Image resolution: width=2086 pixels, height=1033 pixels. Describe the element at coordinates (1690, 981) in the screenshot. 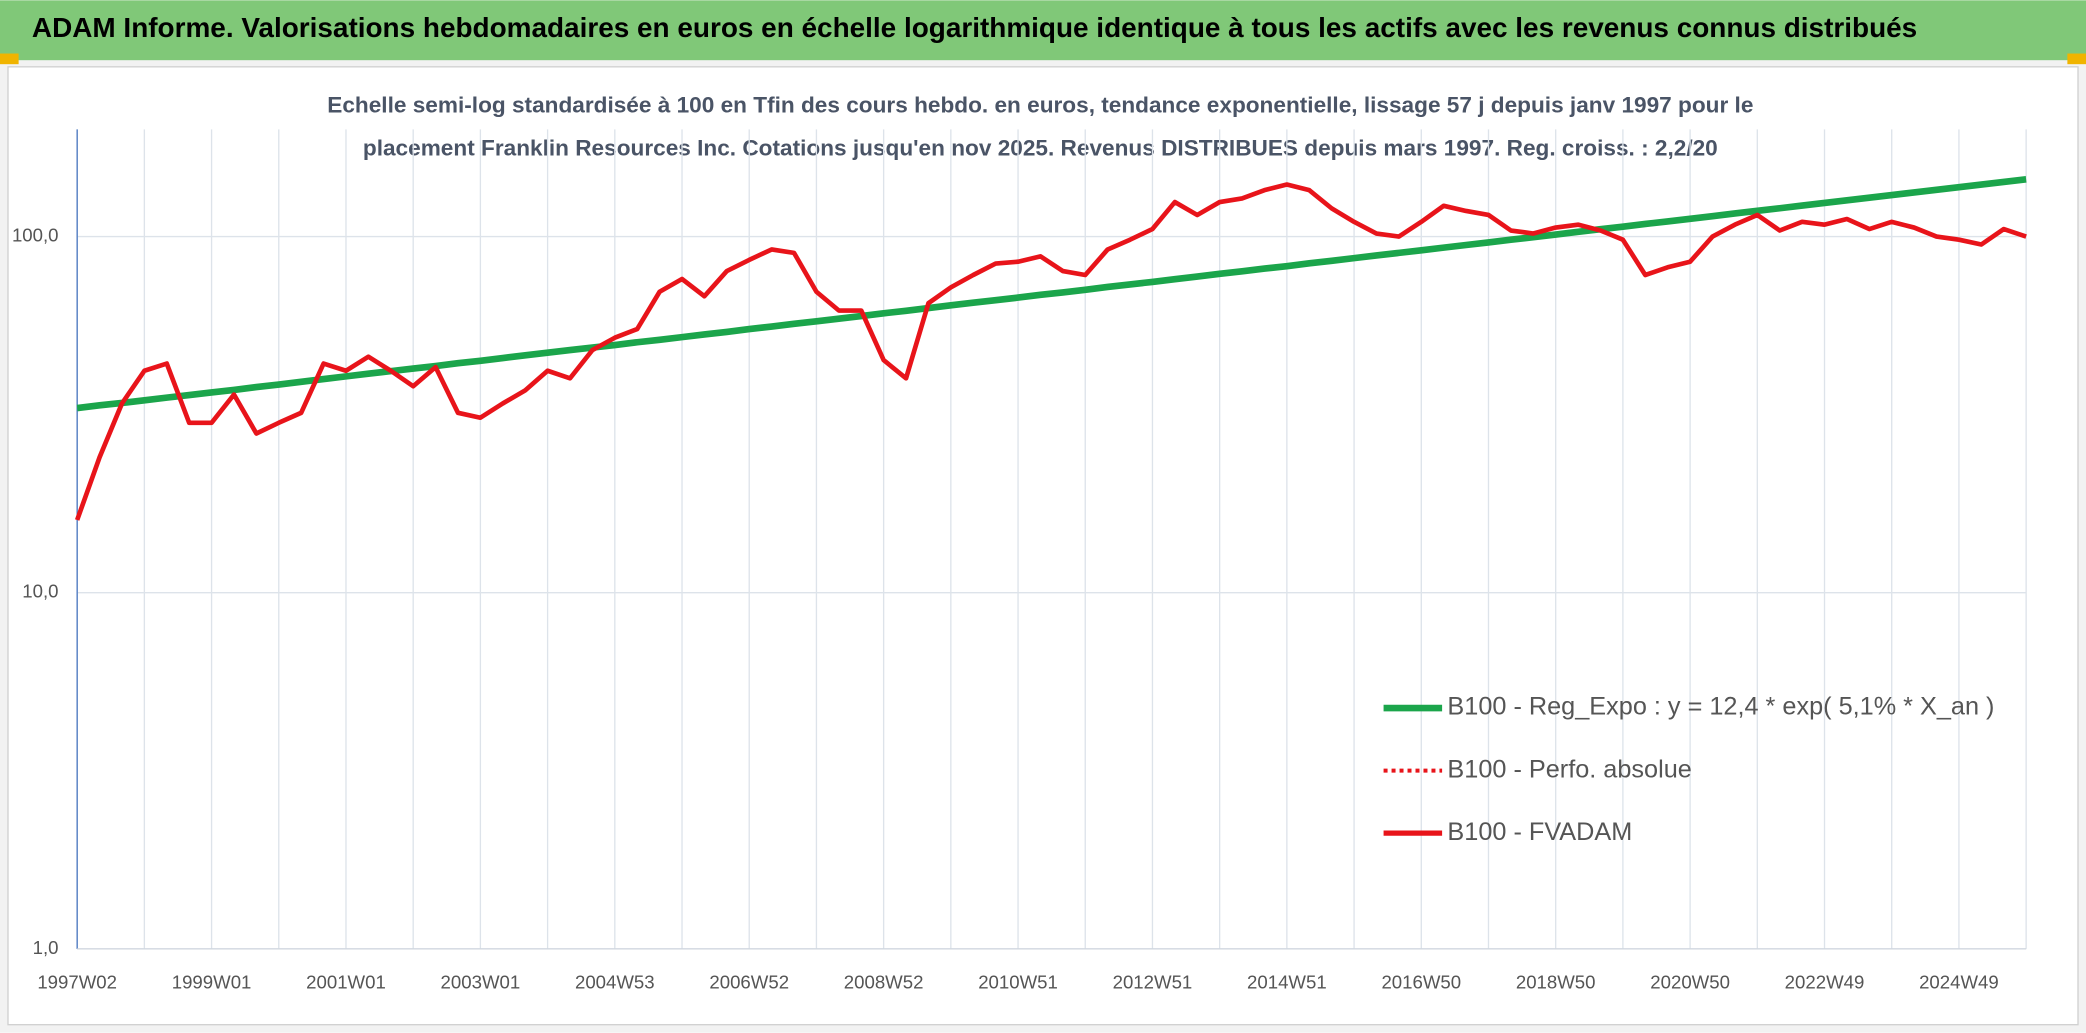

I see `x-tick-label: 2020W50` at that location.